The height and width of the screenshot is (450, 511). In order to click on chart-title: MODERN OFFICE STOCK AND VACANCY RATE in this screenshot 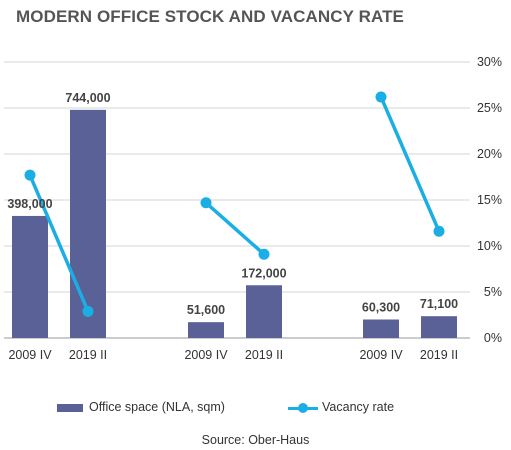, I will do `click(210, 16)`.